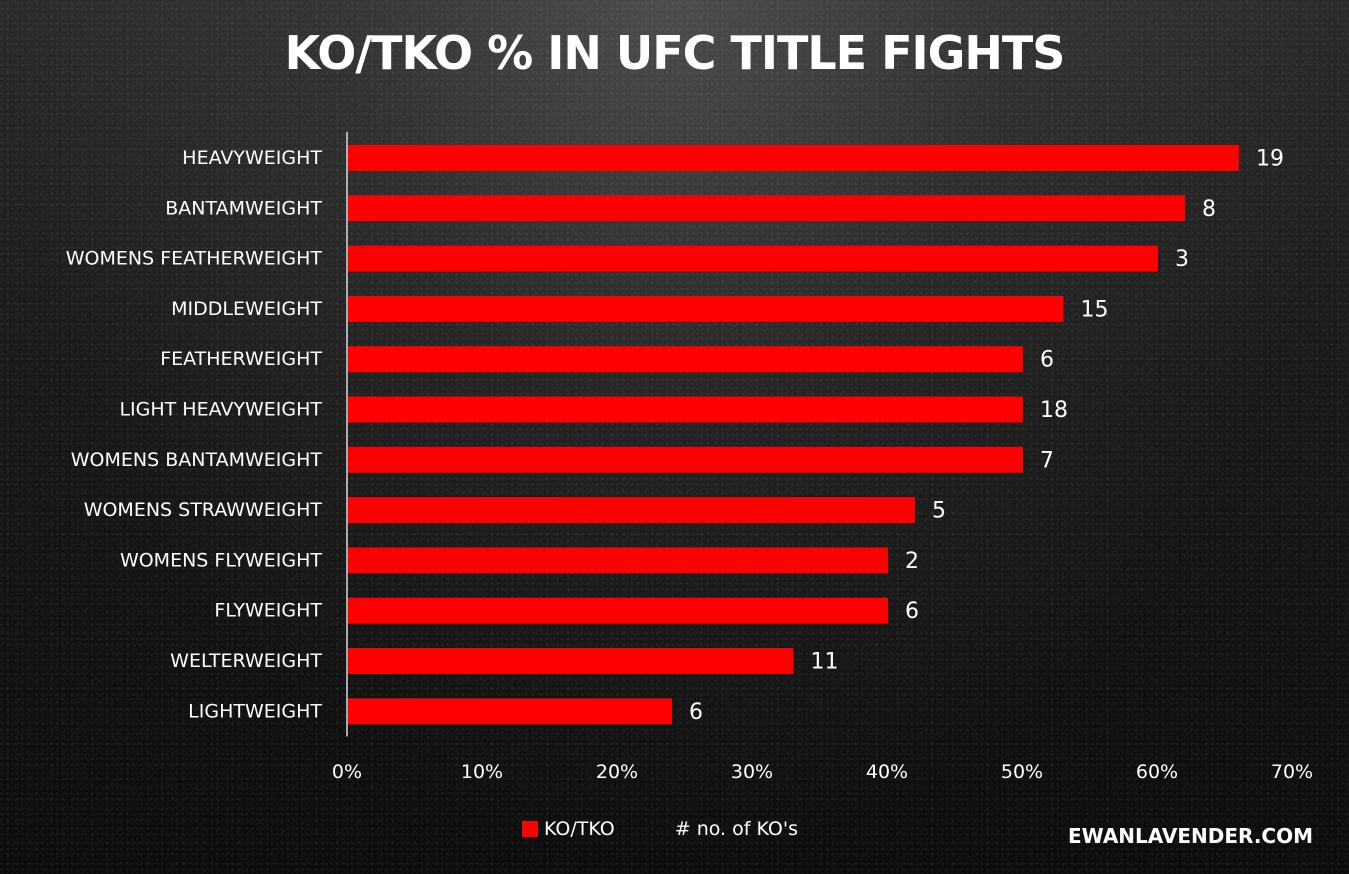  What do you see at coordinates (1095, 309) in the screenshot?
I see `data-label: 15` at bounding box center [1095, 309].